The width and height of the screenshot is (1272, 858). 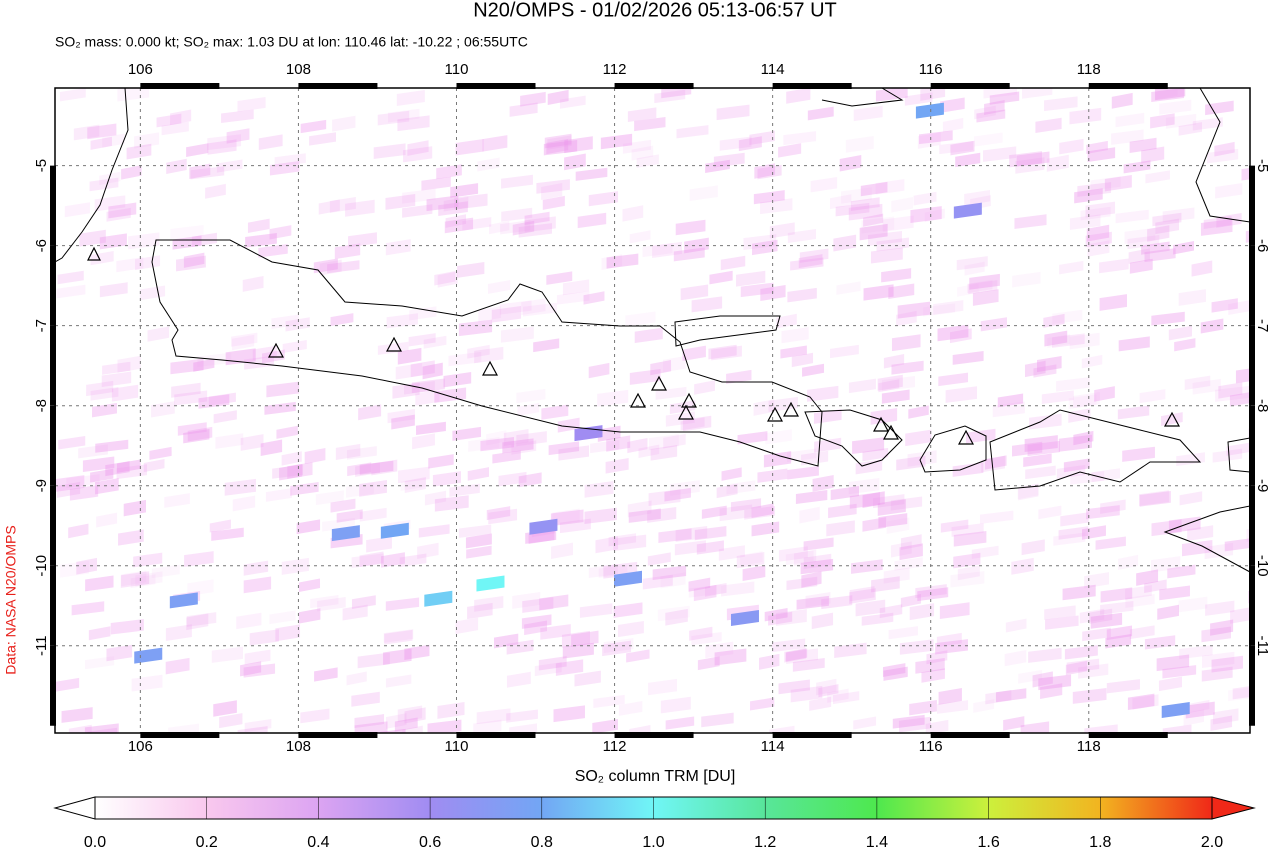 What do you see at coordinates (207, 842) in the screenshot?
I see `colorbar-tick-label: 0.2` at bounding box center [207, 842].